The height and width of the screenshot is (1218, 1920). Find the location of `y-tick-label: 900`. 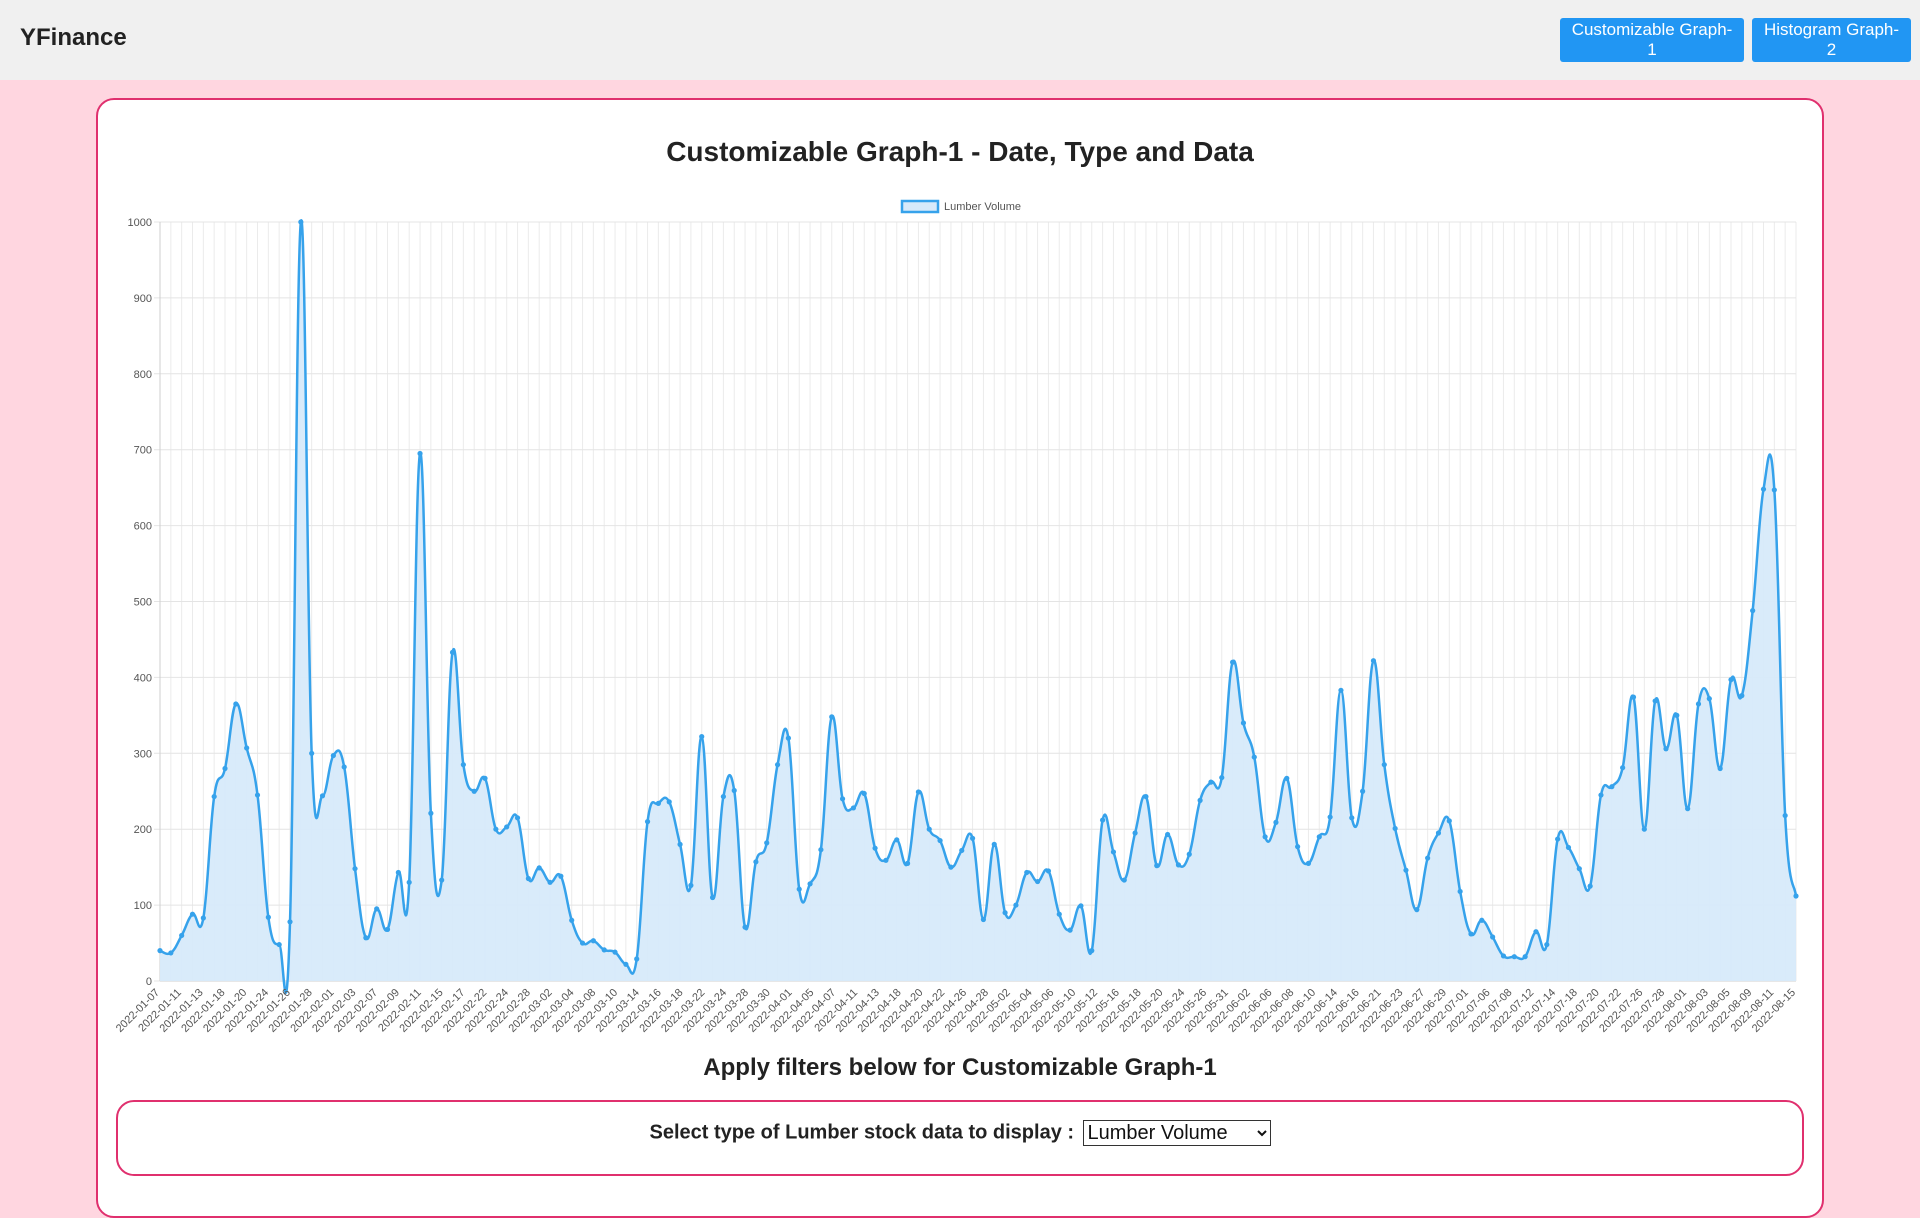

y-tick-label: 900 is located at coordinates (143, 299).